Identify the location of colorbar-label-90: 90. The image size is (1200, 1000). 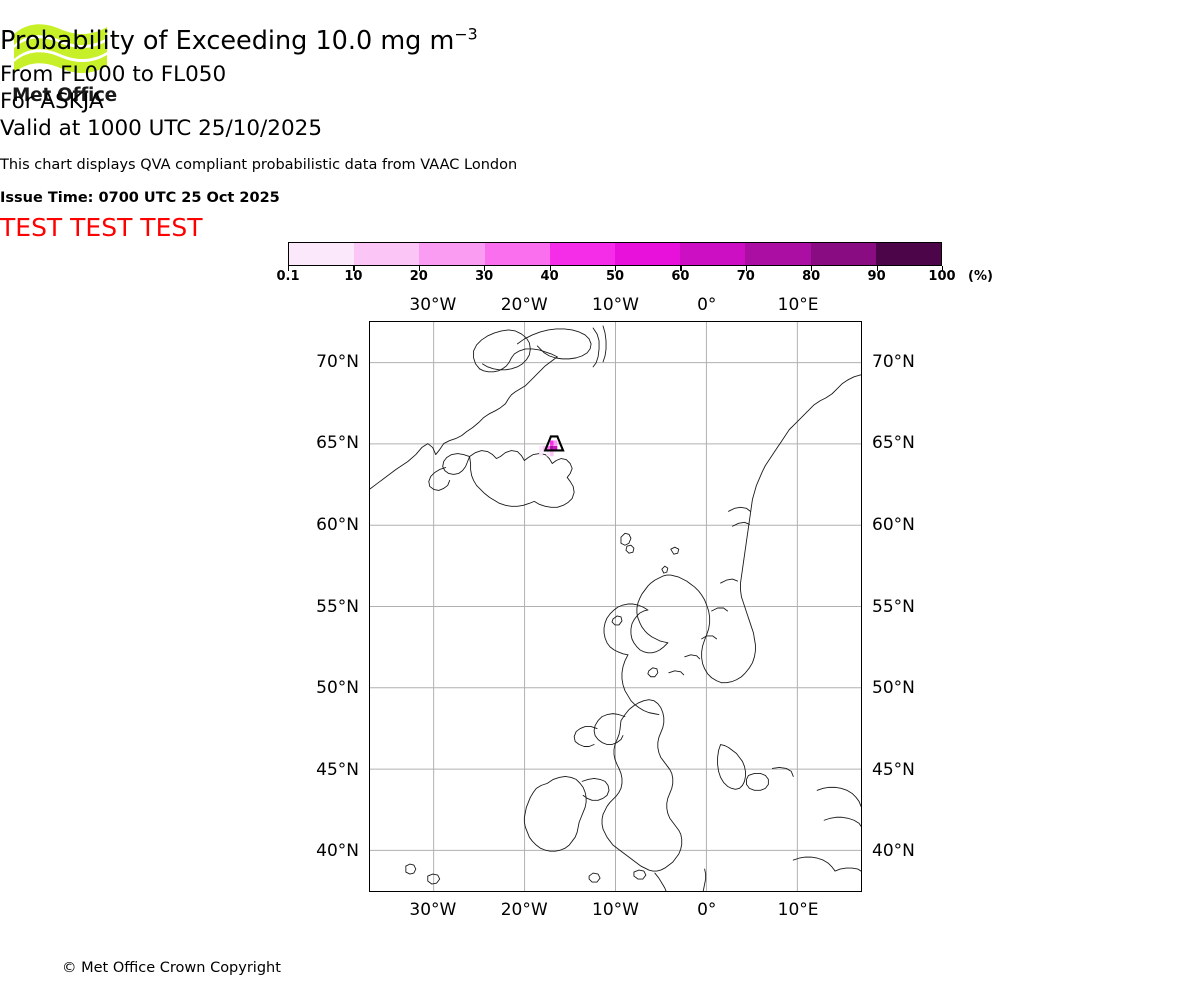
(876, 276).